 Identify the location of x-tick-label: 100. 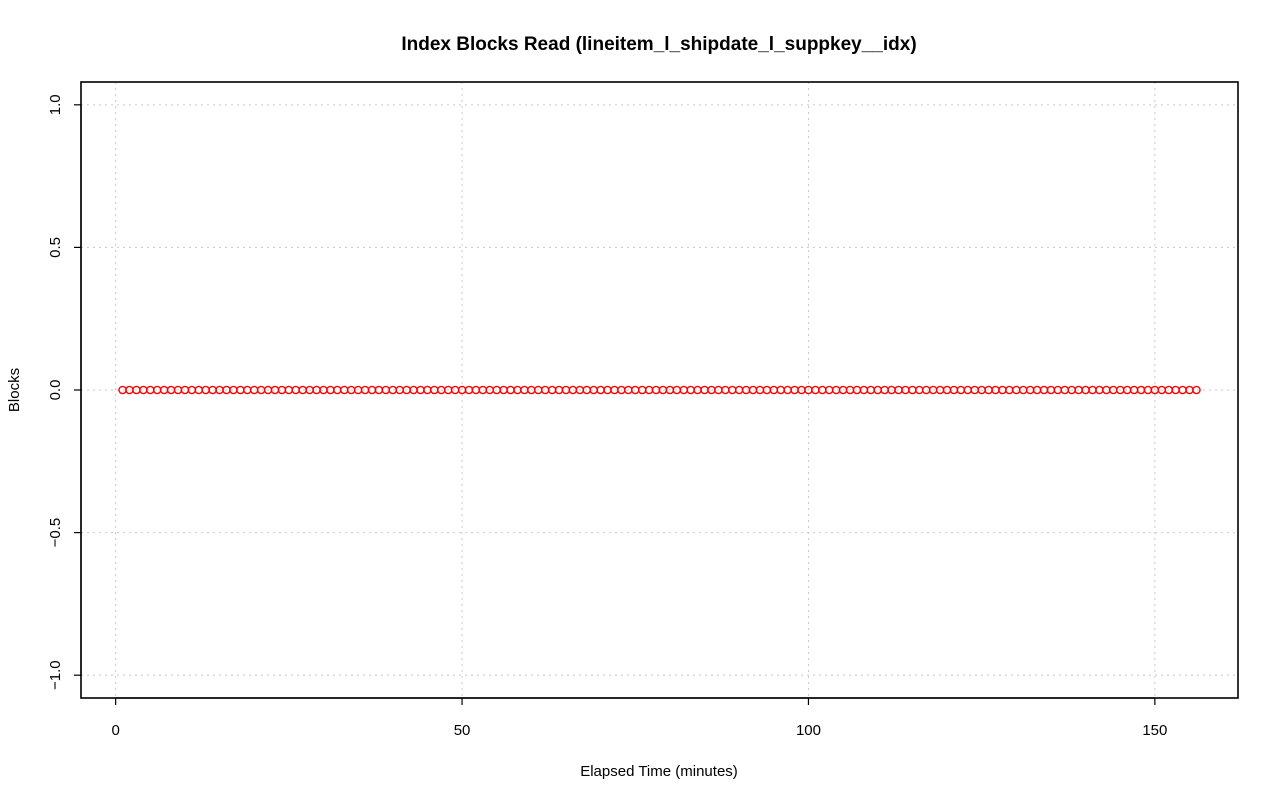
(808, 730).